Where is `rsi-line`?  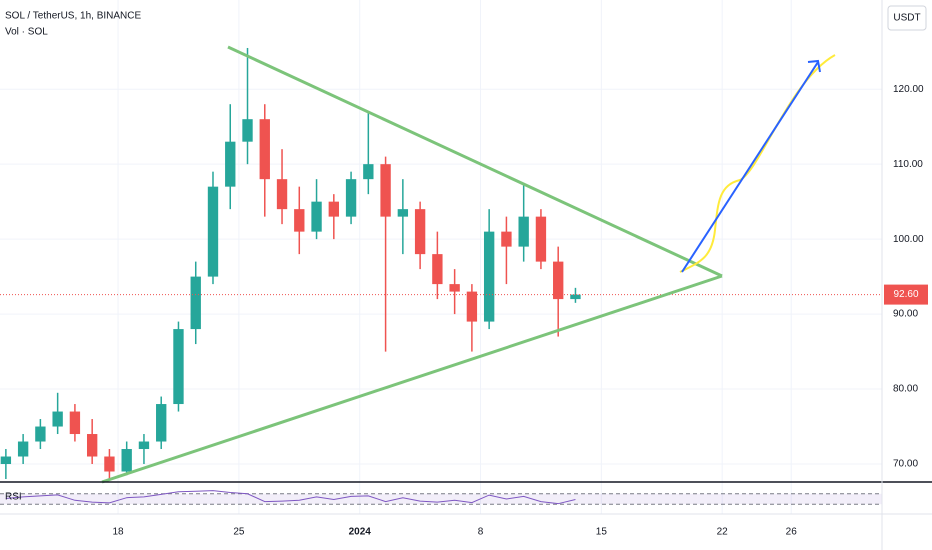 rsi-line is located at coordinates (290, 497).